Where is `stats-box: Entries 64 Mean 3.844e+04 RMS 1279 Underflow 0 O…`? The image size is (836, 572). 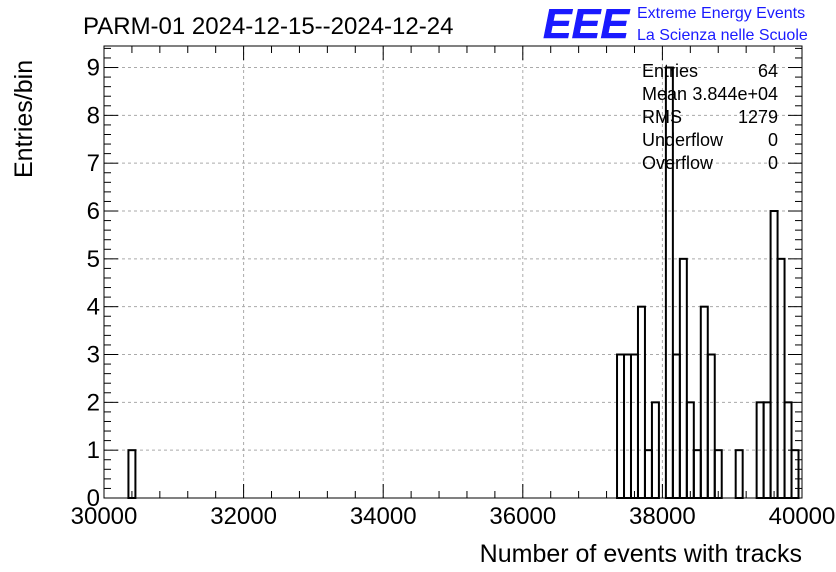 stats-box: Entries 64 Mean 3.844e+04 RMS 1279 Underflow 0 O… is located at coordinates (710, 117).